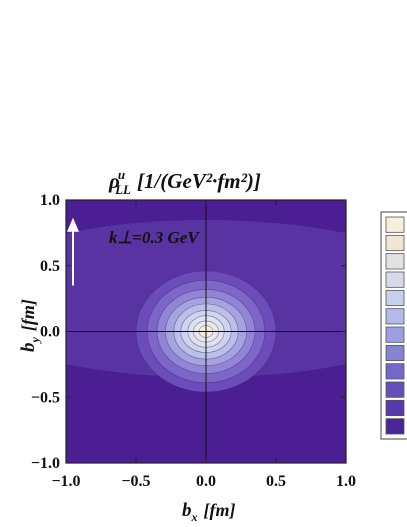 Image resolution: width=407 pixels, height=527 pixels. What do you see at coordinates (346, 481) in the screenshot?
I see `x-tick-label: 1.0` at bounding box center [346, 481].